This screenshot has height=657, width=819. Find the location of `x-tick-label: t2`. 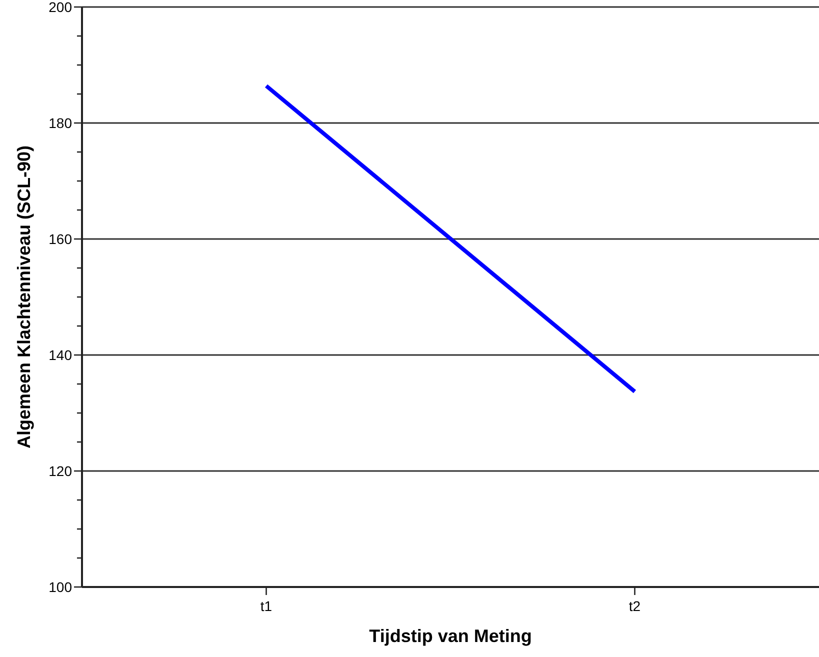

x-tick-label: t2 is located at coordinates (634, 606).